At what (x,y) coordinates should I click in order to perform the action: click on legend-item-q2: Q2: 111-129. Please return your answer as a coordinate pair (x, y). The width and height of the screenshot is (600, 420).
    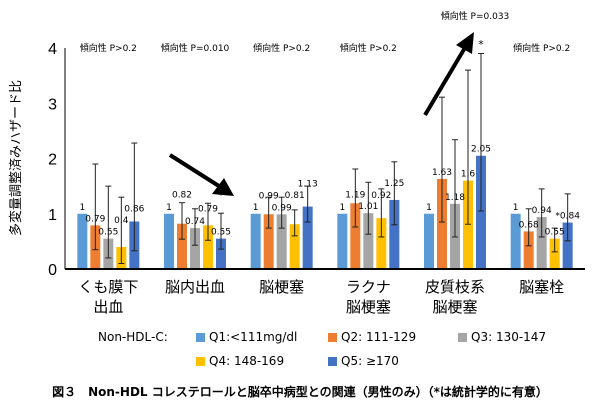
    Looking at the image, I should click on (372, 337).